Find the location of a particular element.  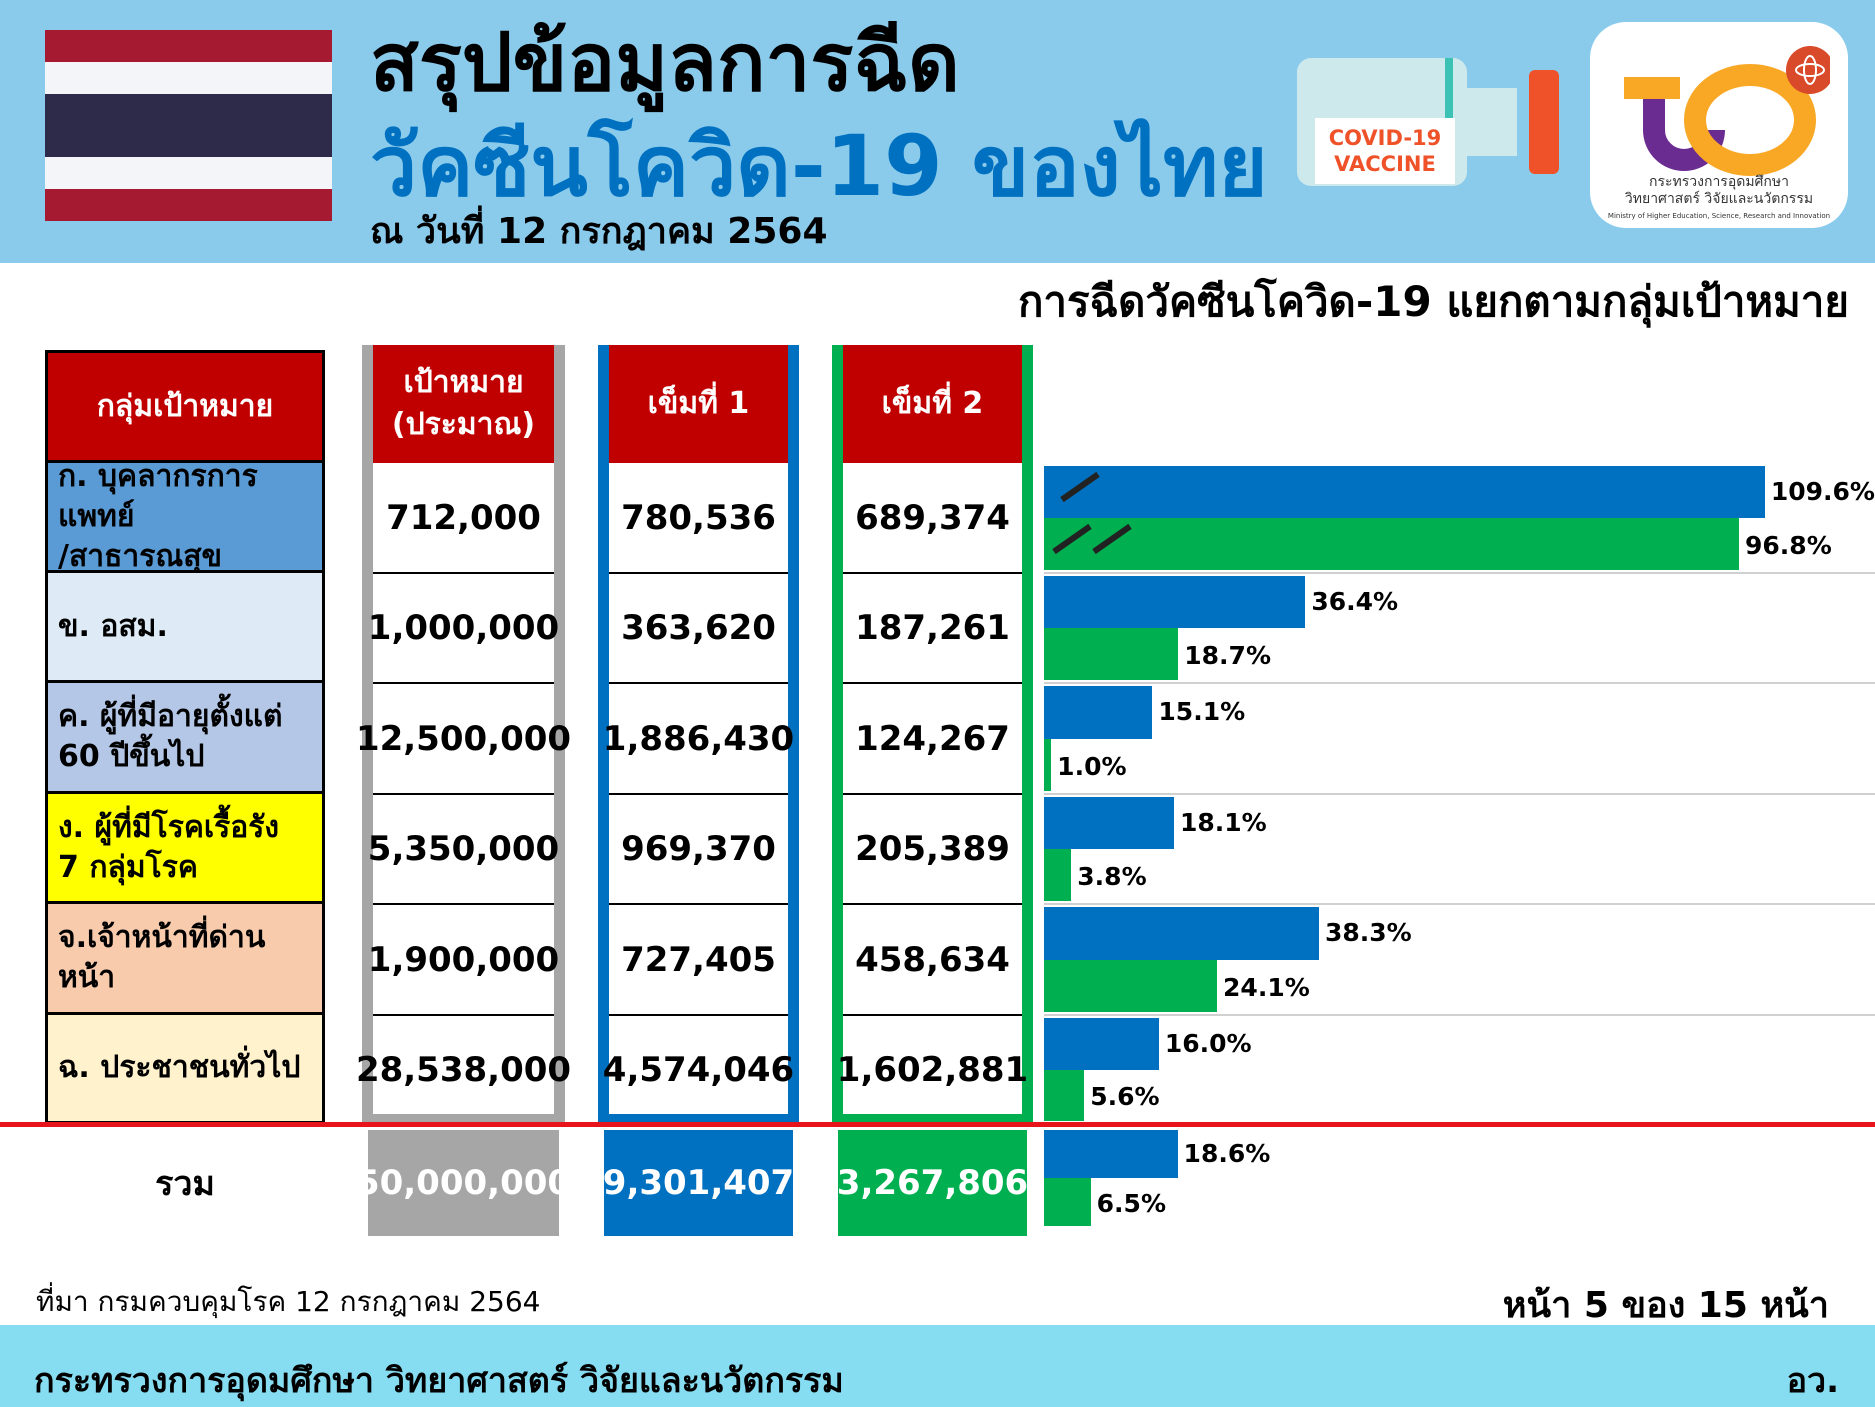

total-dose1: 9,301,407 is located at coordinates (698, 1183).